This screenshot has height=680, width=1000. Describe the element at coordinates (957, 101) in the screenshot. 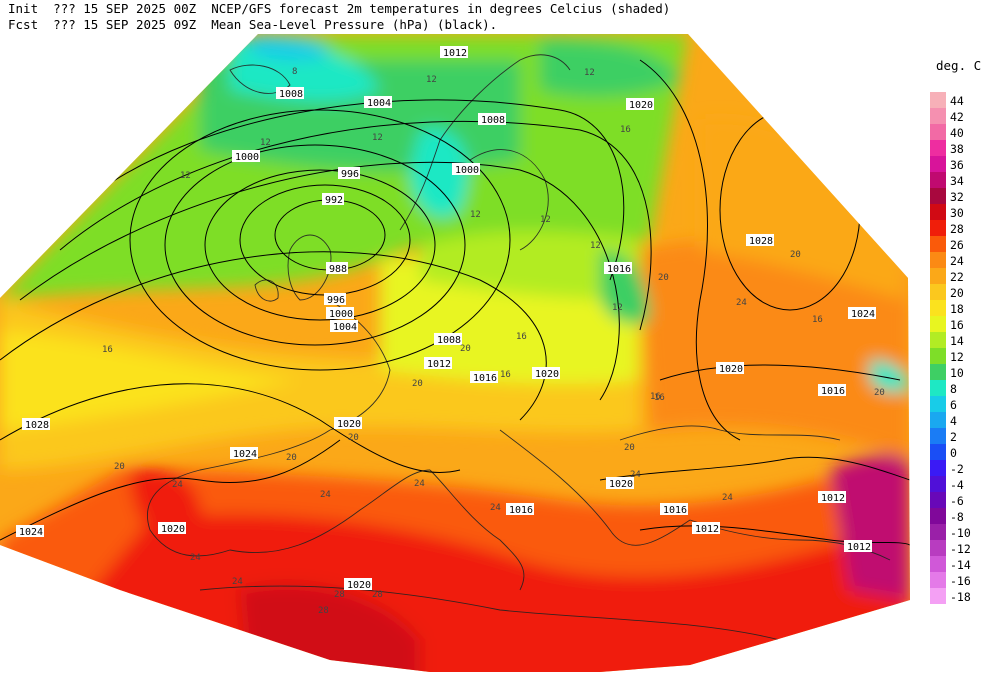

I see `colorbar-label: 44` at that location.